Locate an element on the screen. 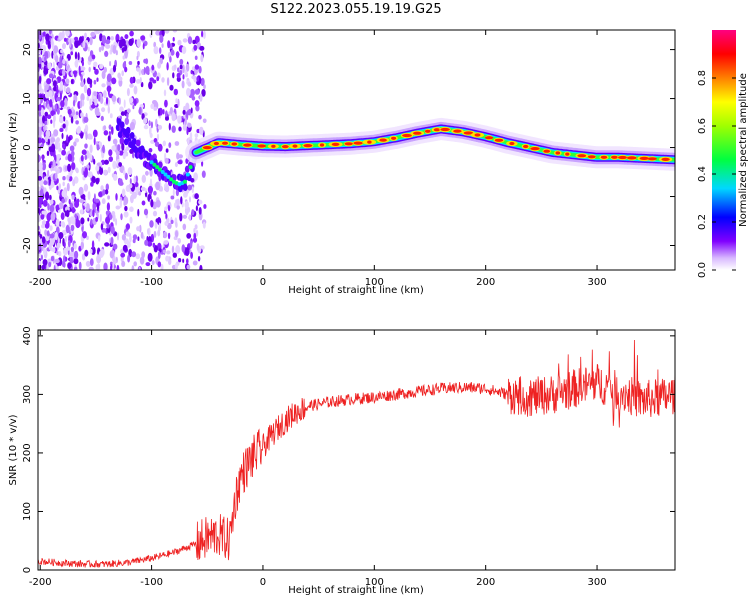  y-tick-label: 20 is located at coordinates (27, 49).